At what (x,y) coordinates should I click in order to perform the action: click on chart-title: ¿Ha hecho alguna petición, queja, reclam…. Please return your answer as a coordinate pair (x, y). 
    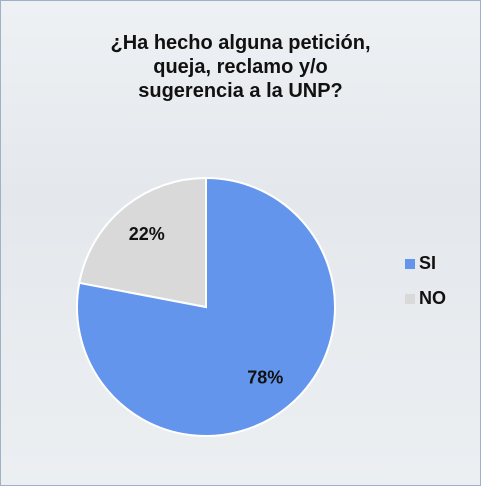
    Looking at the image, I should click on (240, 67).